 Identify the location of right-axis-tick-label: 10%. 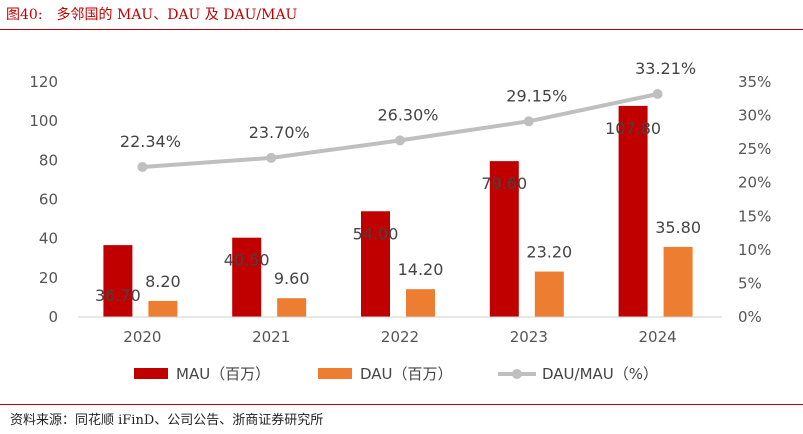
(754, 250).